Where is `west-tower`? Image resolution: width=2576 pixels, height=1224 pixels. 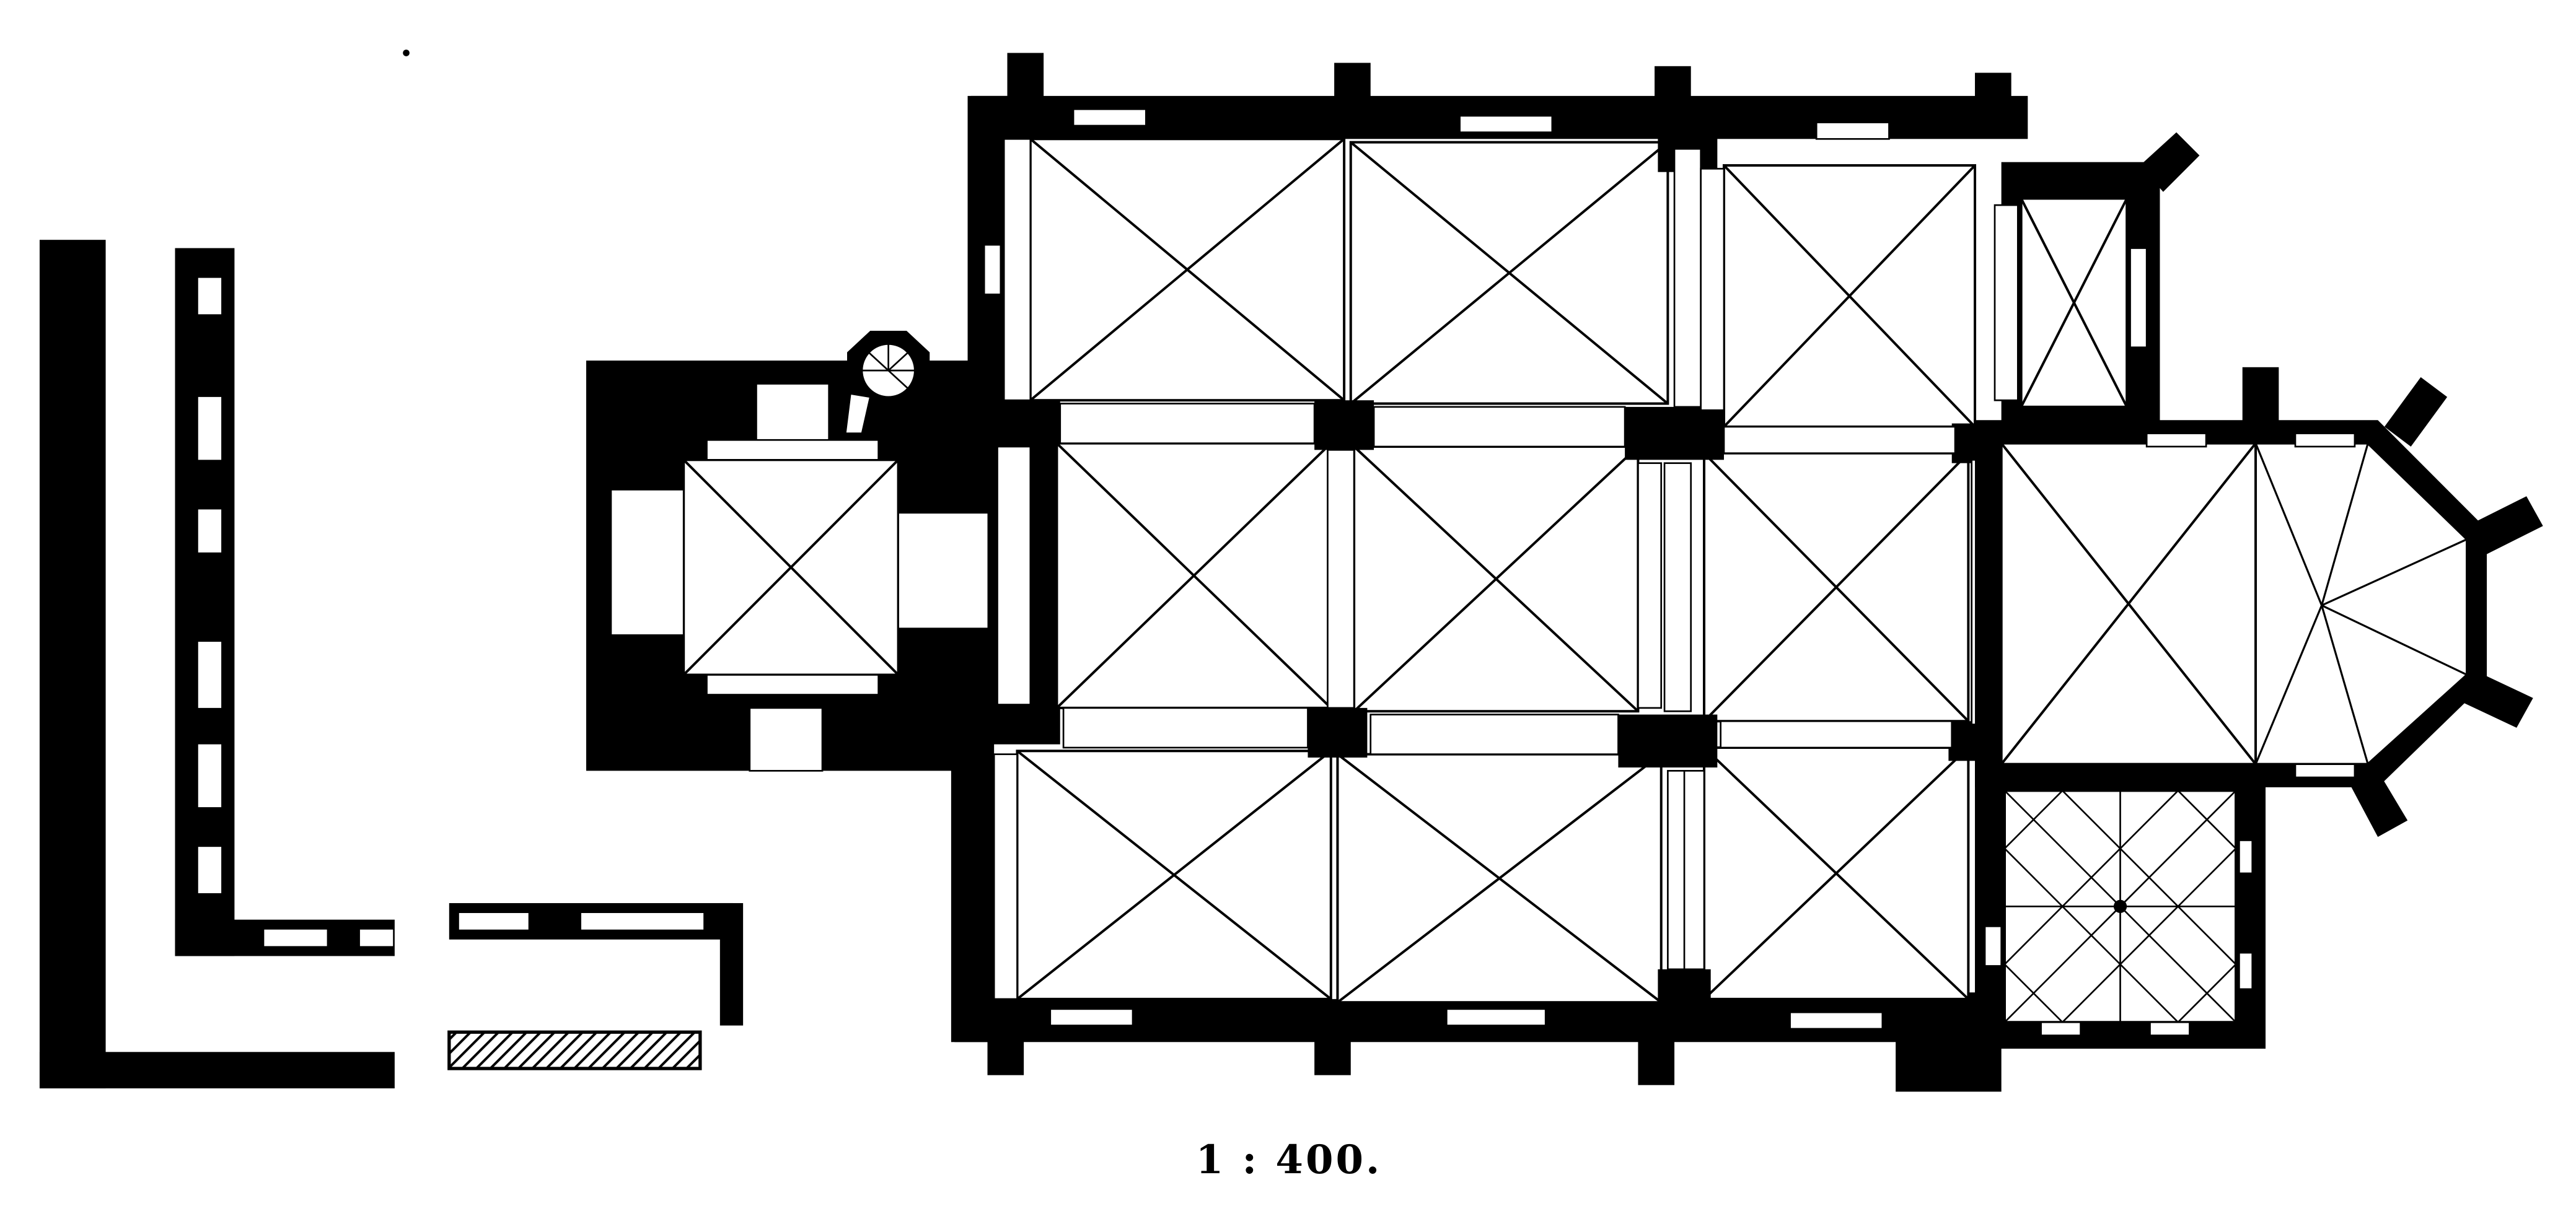
west-tower is located at coordinates (789, 551).